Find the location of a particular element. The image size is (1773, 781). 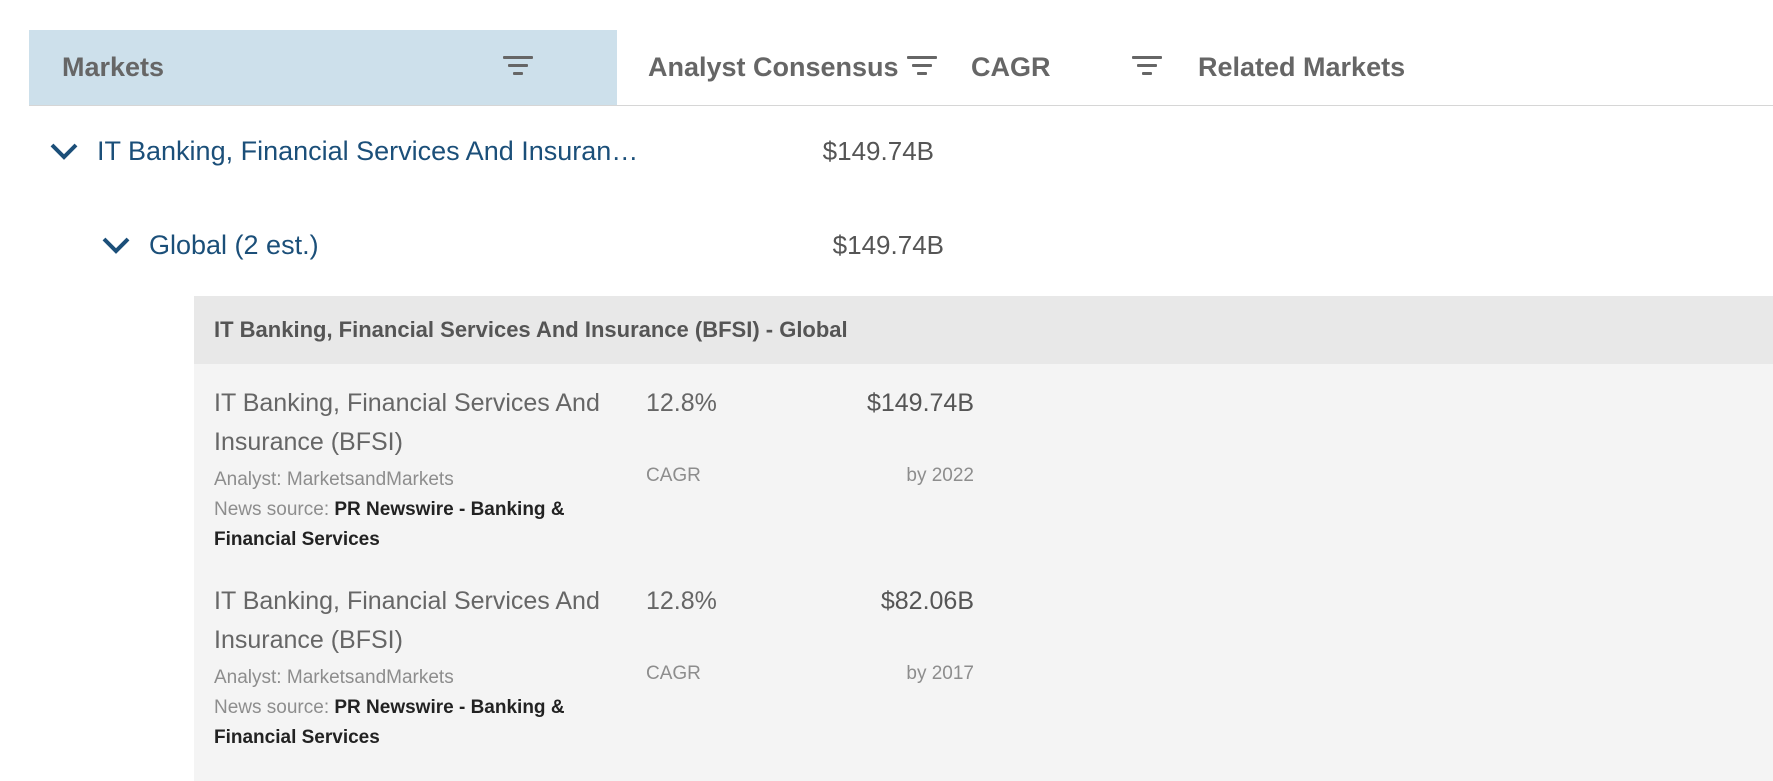

column-header-analyst-consensus: Analyst Consensus is located at coordinates (773, 67).